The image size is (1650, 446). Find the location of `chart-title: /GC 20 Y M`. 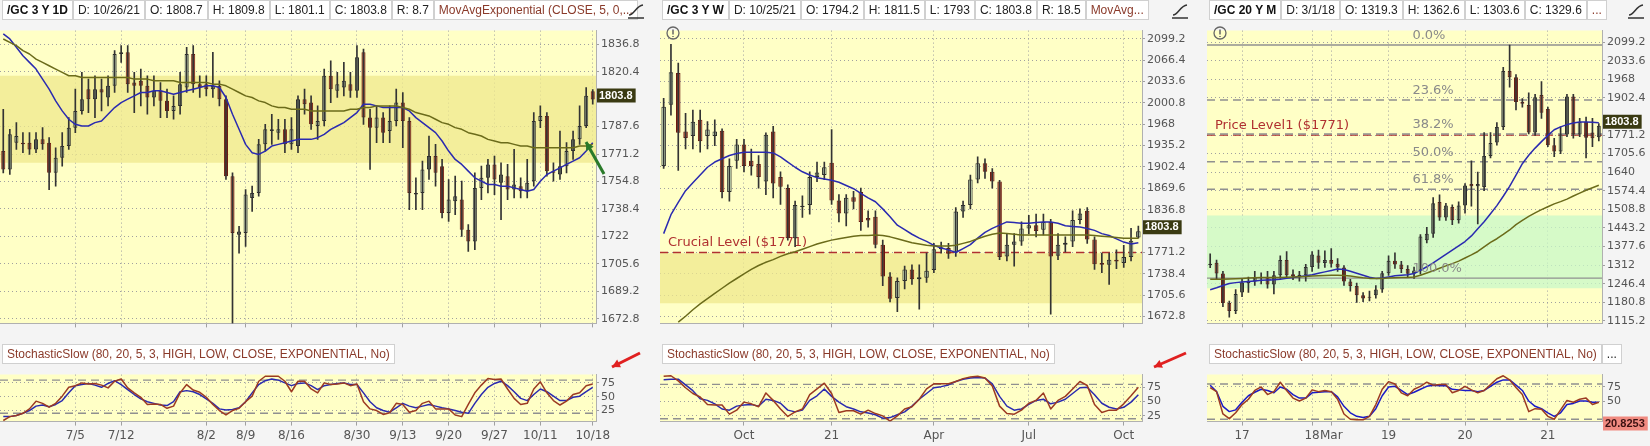

chart-title: /GC 20 Y M is located at coordinates (1245, 10).